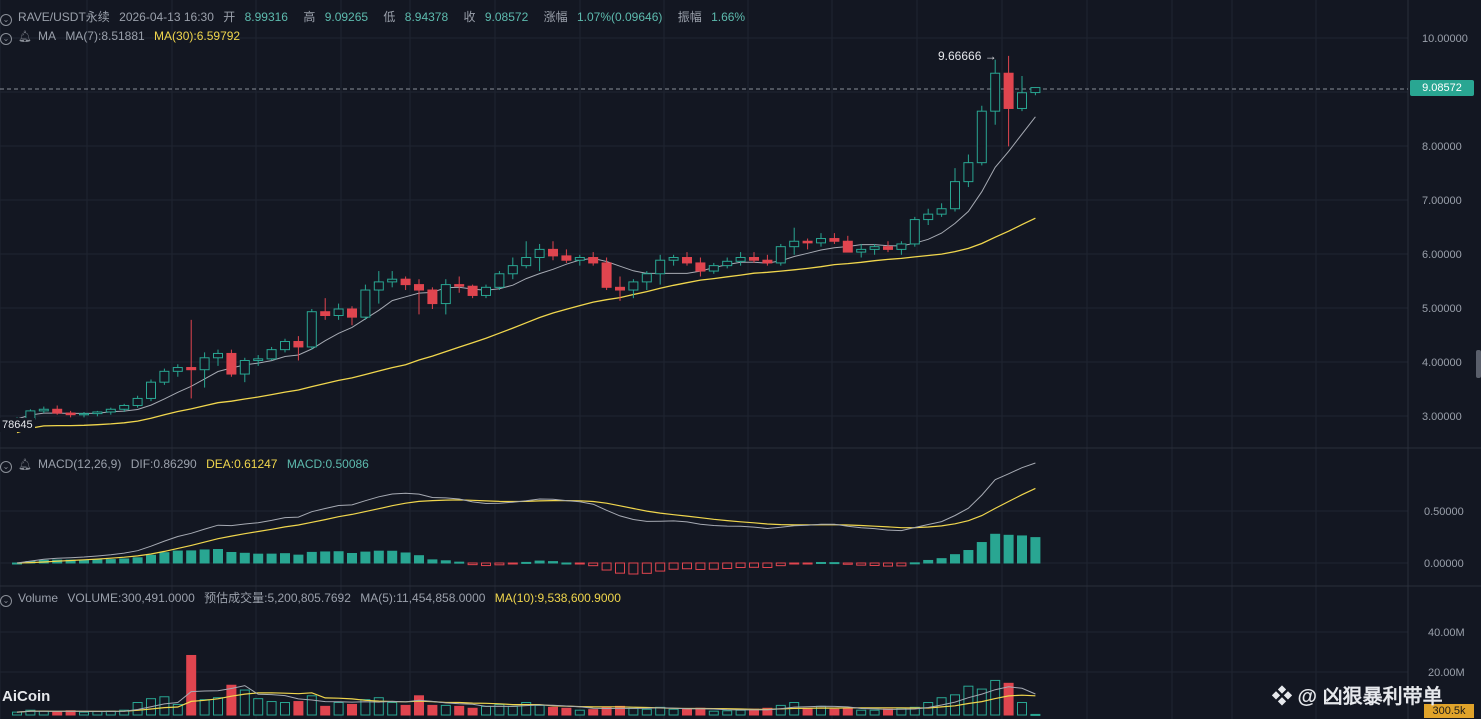 Image resolution: width=1481 pixels, height=719 pixels. I want to click on high-label: 高 9.09265, so click(336, 17).